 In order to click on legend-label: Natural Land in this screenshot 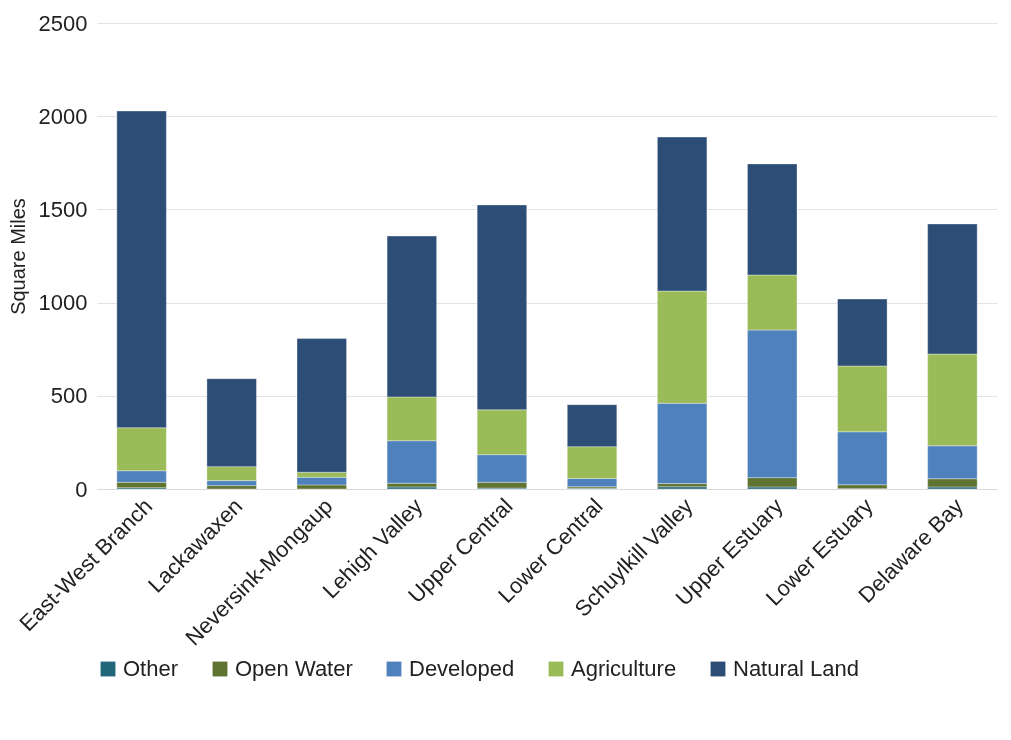, I will do `click(796, 668)`.